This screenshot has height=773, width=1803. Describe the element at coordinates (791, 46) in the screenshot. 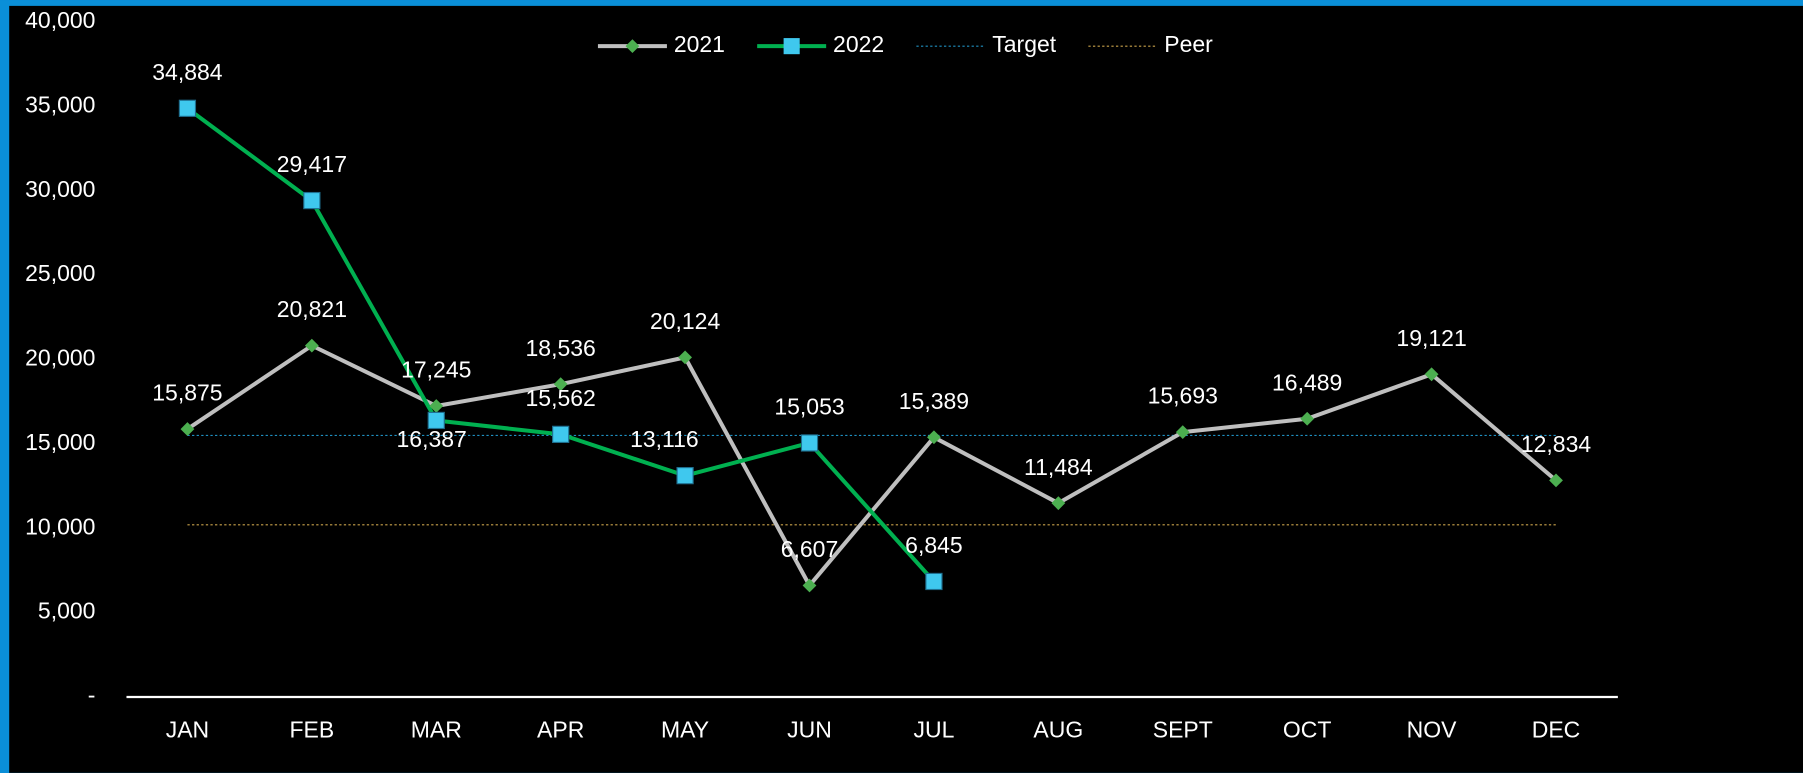

I see `legend-marker` at that location.